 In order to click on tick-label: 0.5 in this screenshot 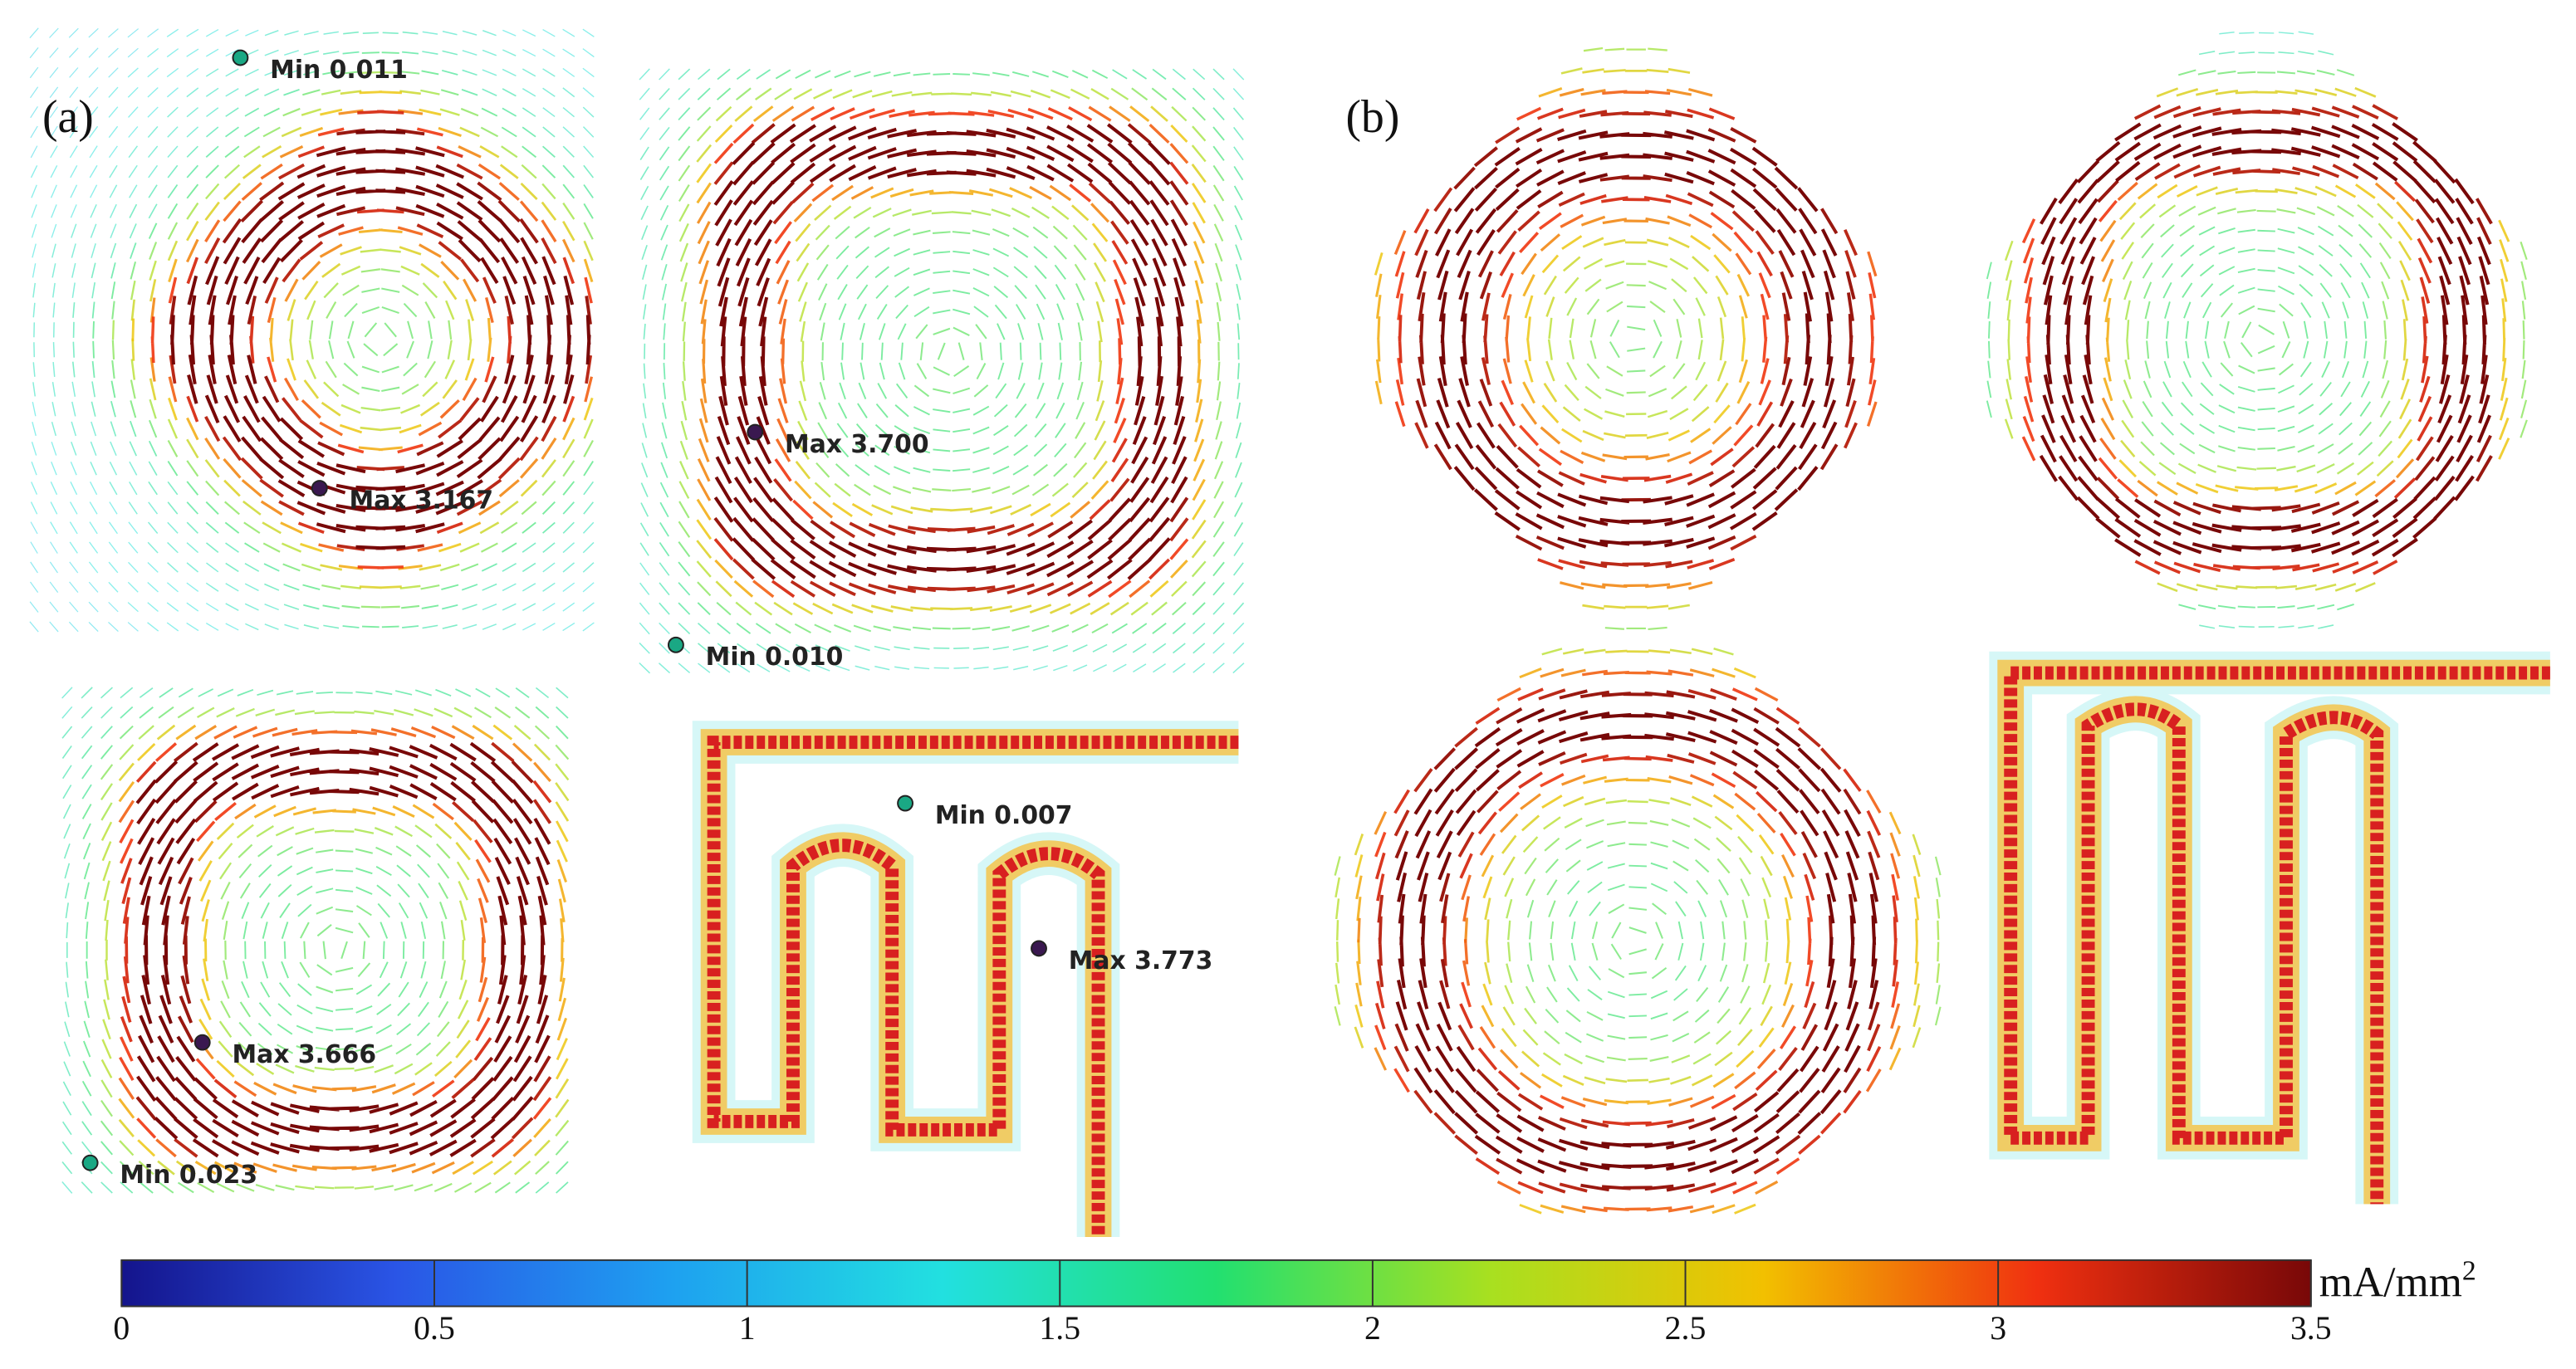, I will do `click(434, 1329)`.